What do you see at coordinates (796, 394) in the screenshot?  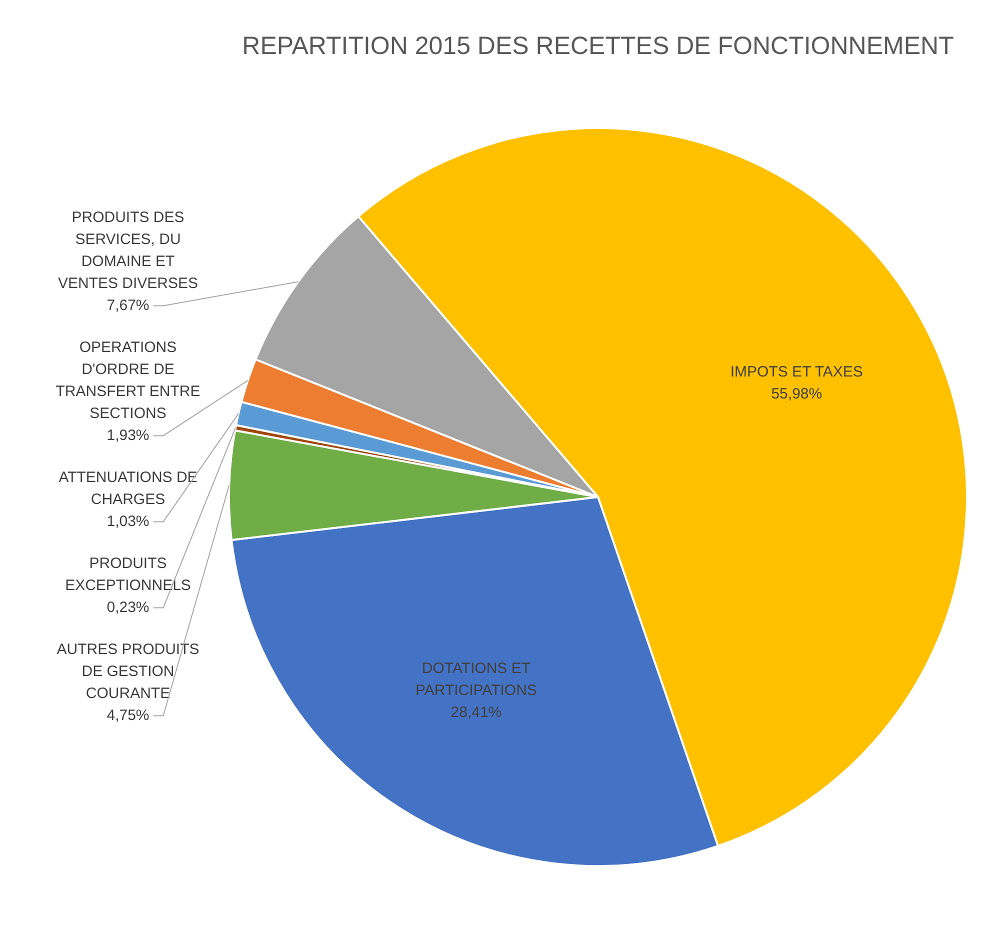 I see `data-label: 55,98%` at bounding box center [796, 394].